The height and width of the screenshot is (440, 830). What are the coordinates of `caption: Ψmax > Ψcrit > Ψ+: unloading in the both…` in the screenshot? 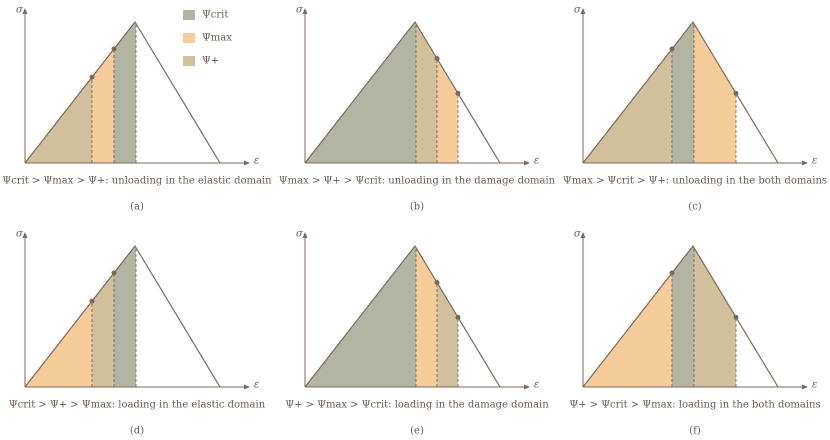 It's located at (695, 181).